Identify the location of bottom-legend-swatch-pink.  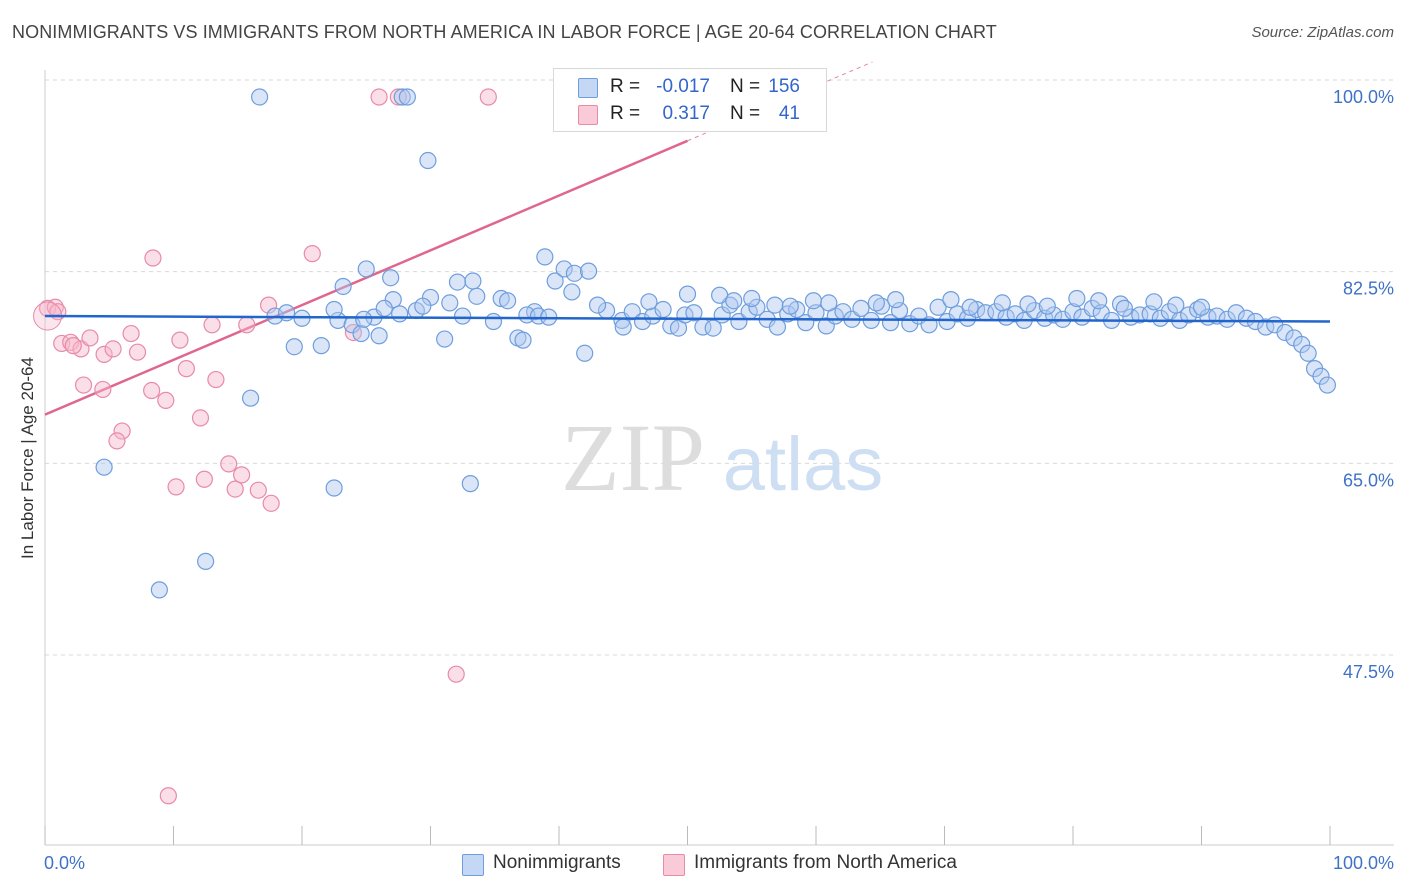
(674, 865).